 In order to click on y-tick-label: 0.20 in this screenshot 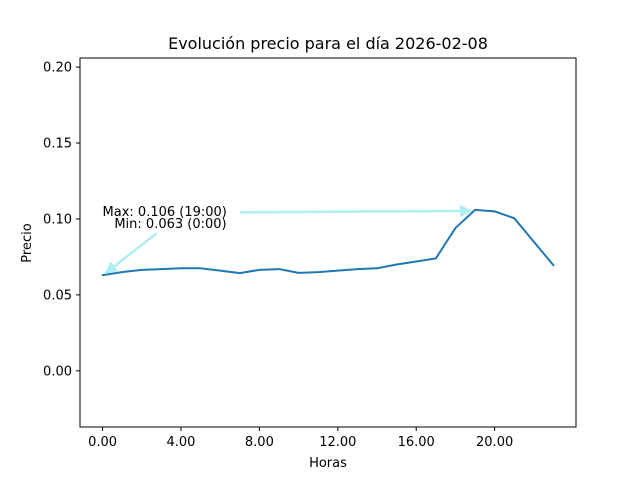, I will do `click(57, 68)`.